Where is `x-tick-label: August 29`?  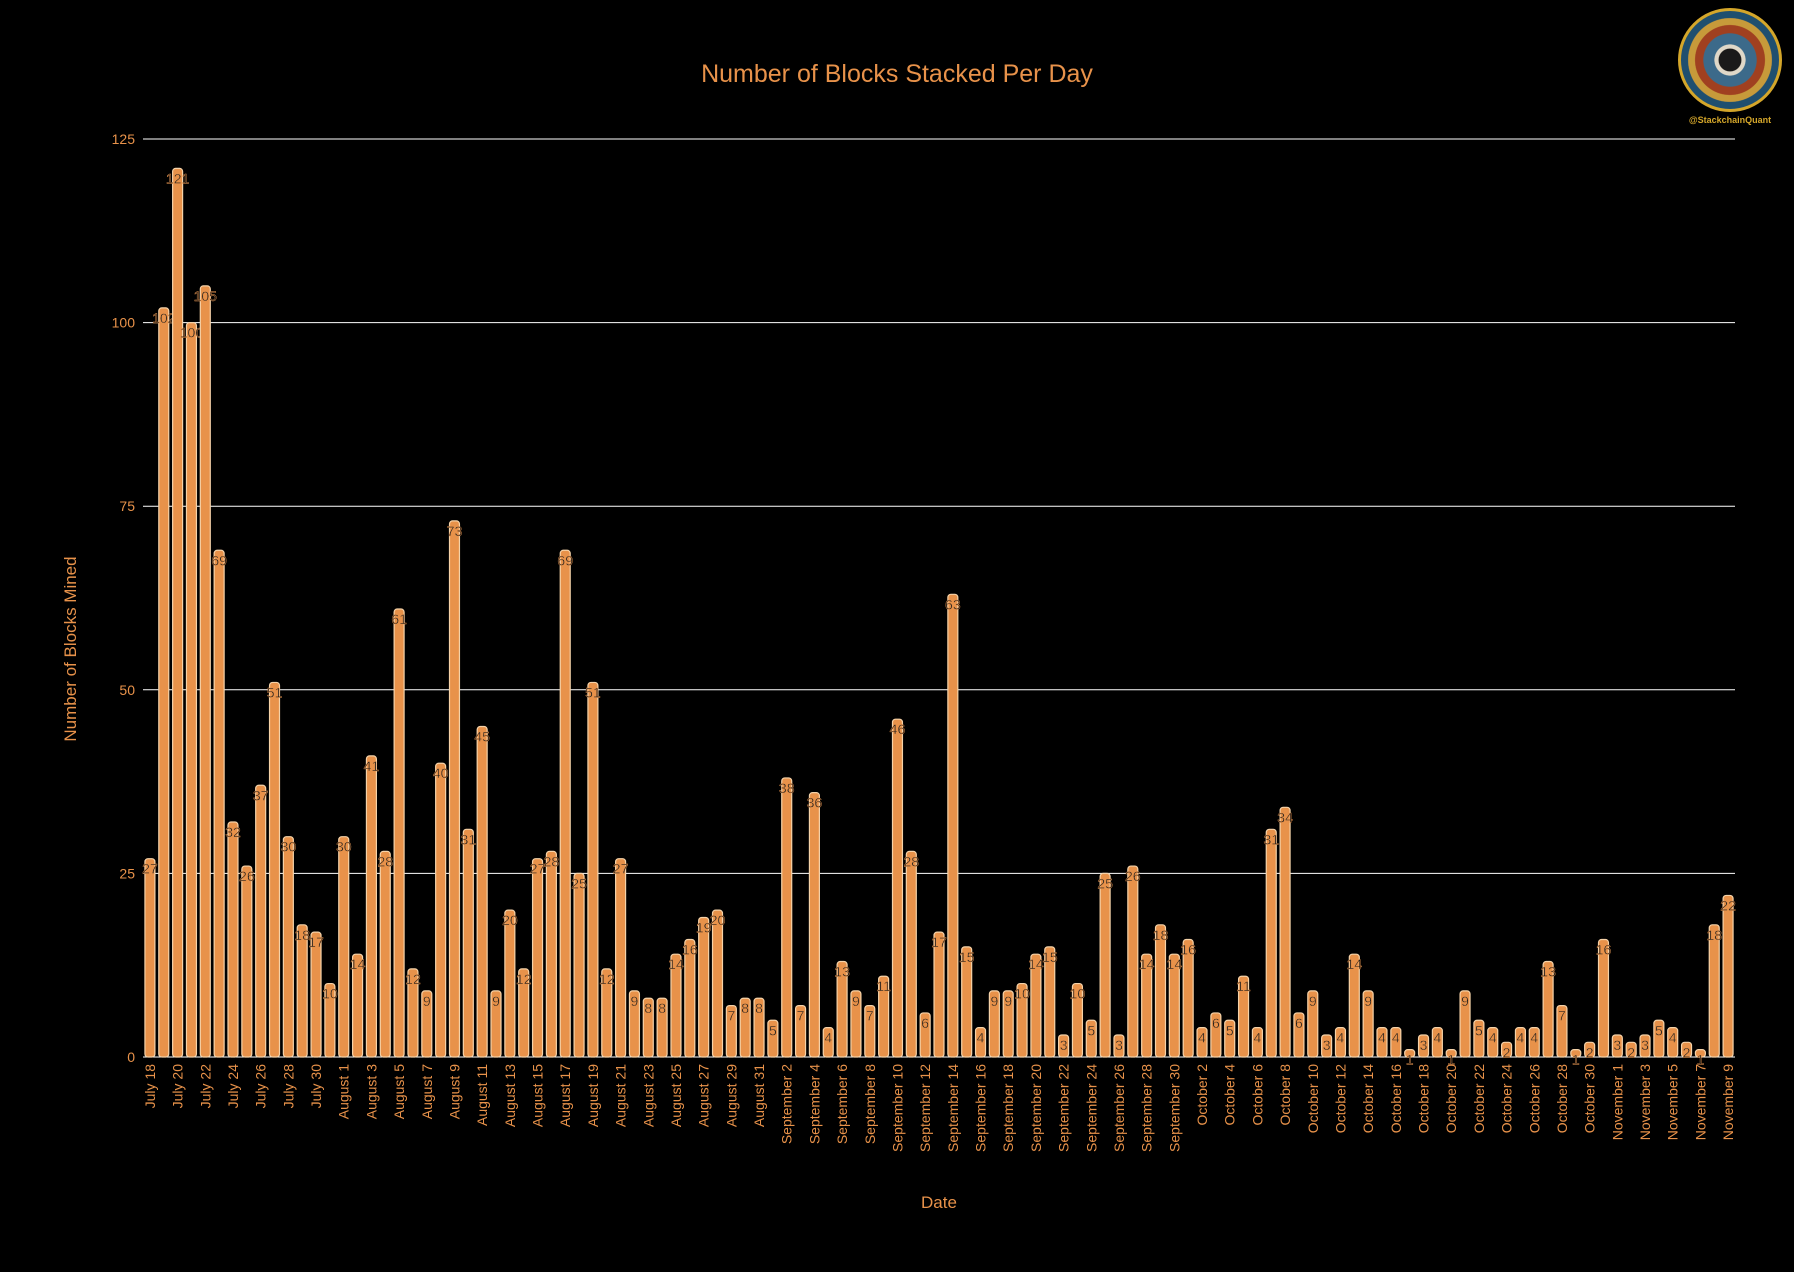 x-tick-label: August 29 is located at coordinates (731, 1095).